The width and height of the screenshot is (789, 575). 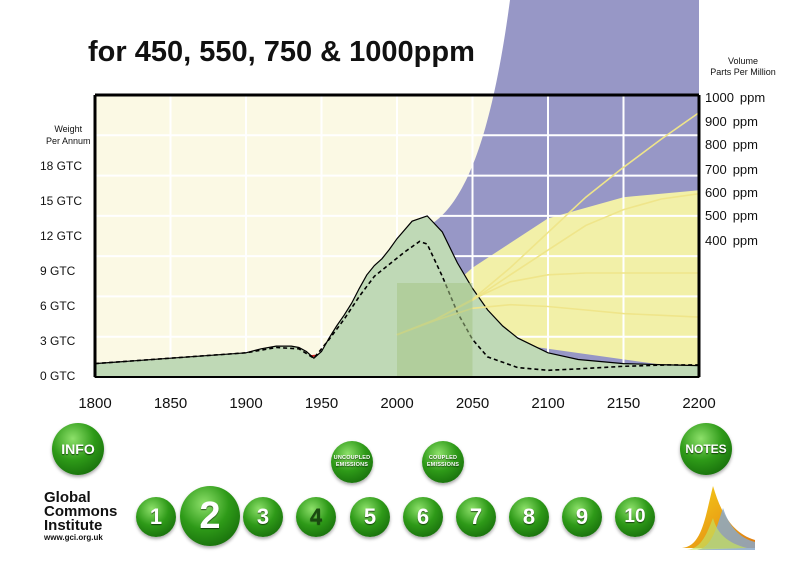 I want to click on y-tick-0: 0 GTC, so click(x=58, y=376).